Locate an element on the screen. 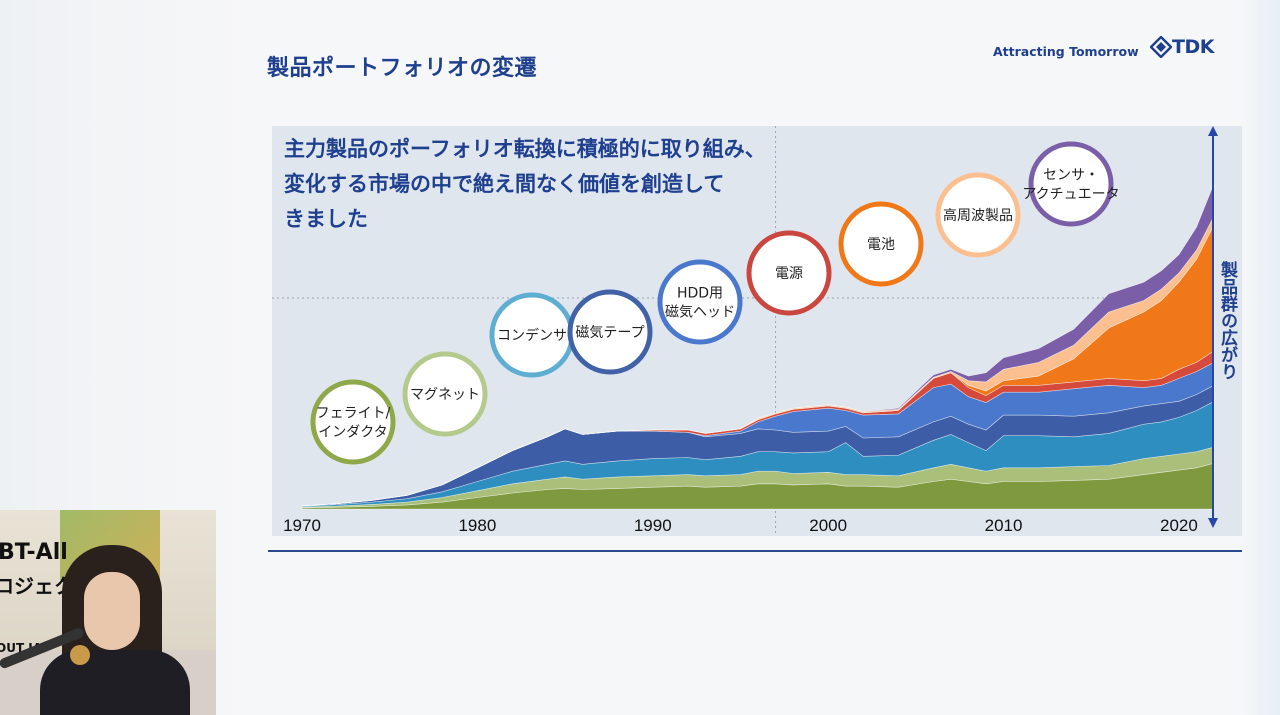 The width and height of the screenshot is (1280, 715). milestone-label: 高周波製品 is located at coordinates (978, 215).